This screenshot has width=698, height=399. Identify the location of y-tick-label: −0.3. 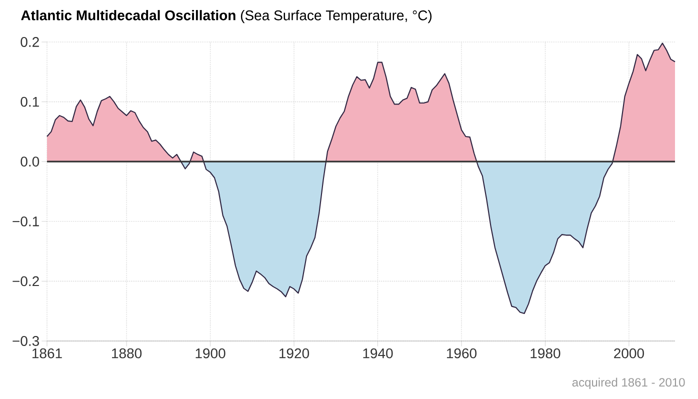
(26, 341).